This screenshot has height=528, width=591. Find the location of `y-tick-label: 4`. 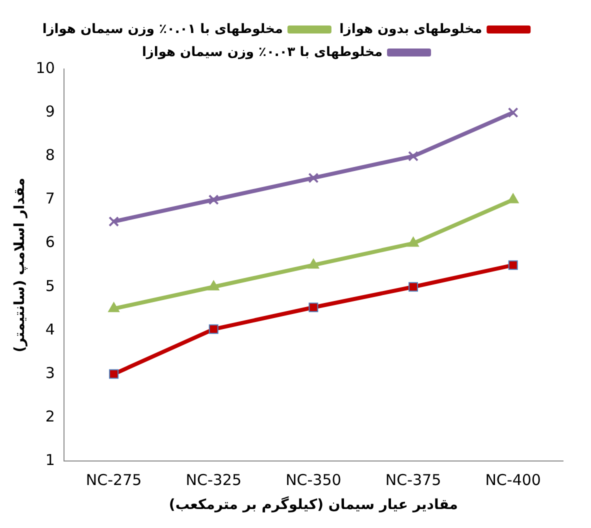

y-tick-label: 4 is located at coordinates (50, 329).